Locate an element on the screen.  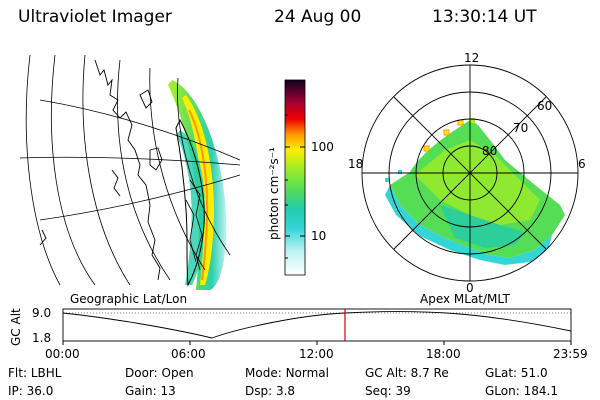
status-door: Door: Open is located at coordinates (159, 373).